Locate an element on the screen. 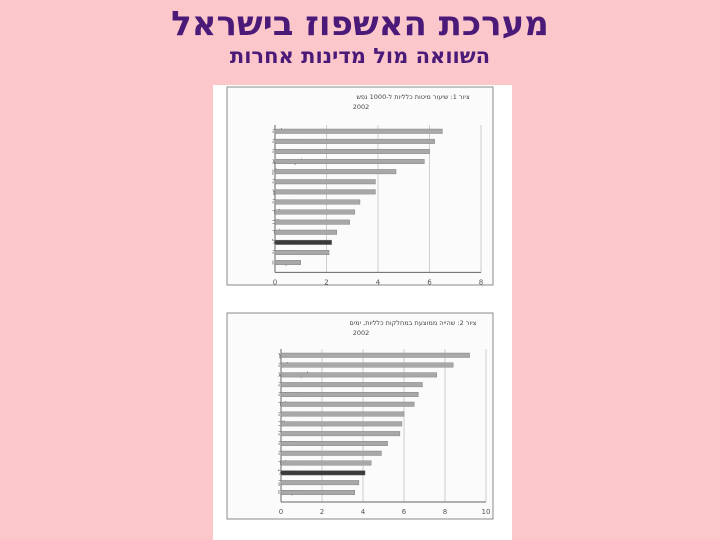 This screenshot has height=540, width=720. chart-1-frame is located at coordinates (360, 186).